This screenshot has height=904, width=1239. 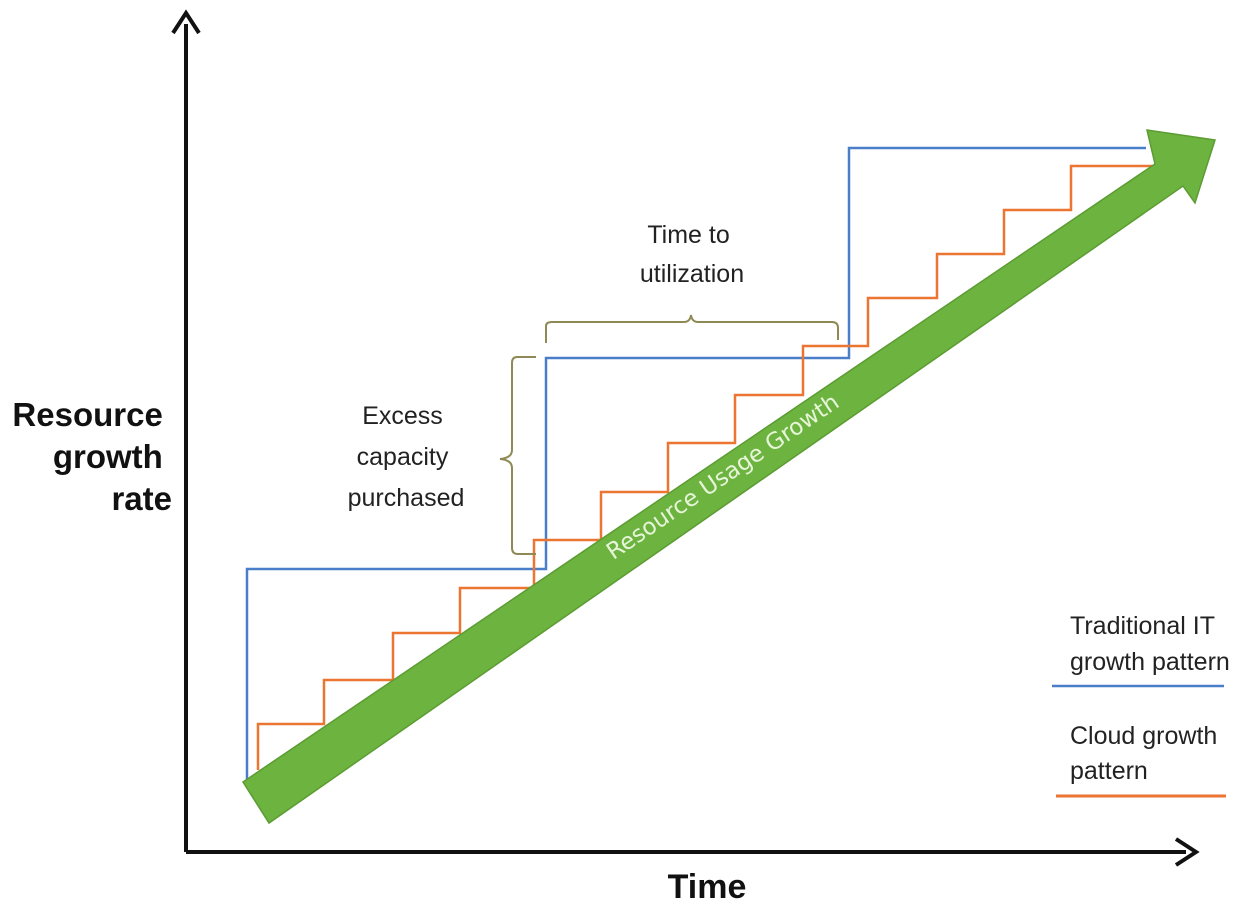 What do you see at coordinates (141, 498) in the screenshot?
I see `y-axis-label-line: rate` at bounding box center [141, 498].